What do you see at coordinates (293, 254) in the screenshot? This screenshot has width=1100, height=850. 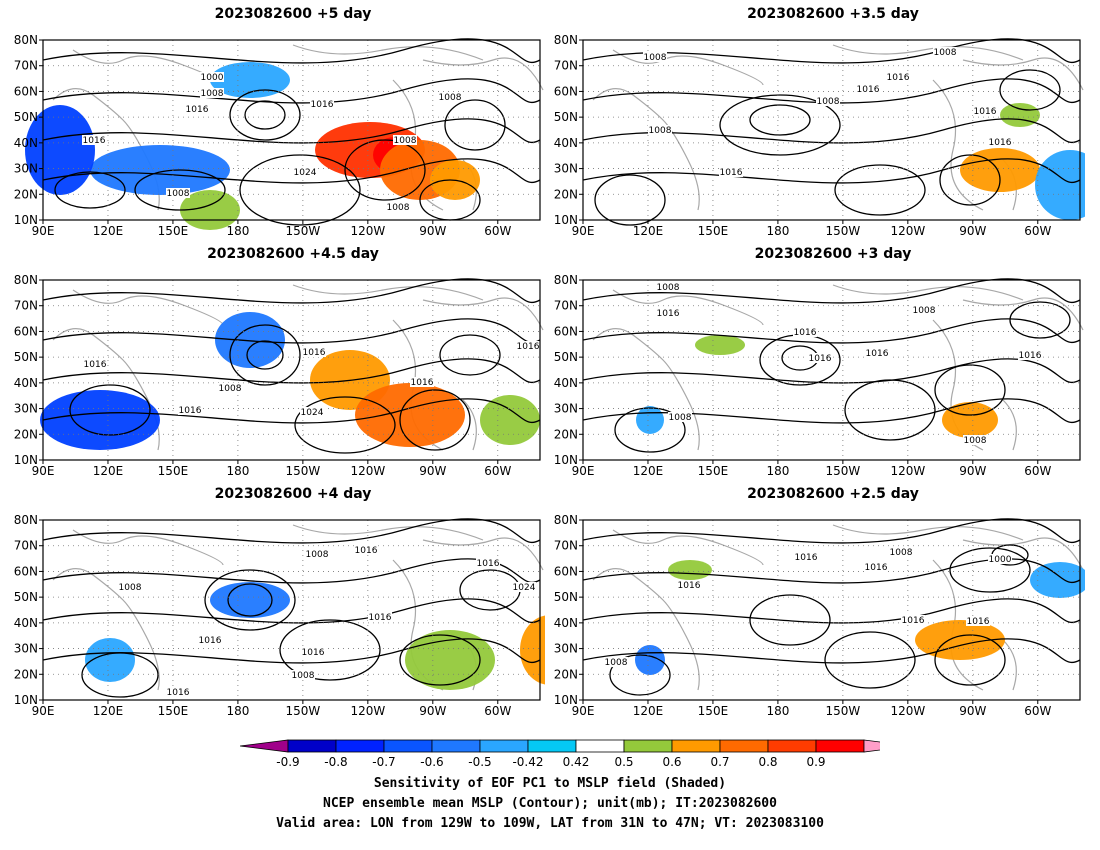 I see `panel-title-3: 2023082600 +4.5 day` at bounding box center [293, 254].